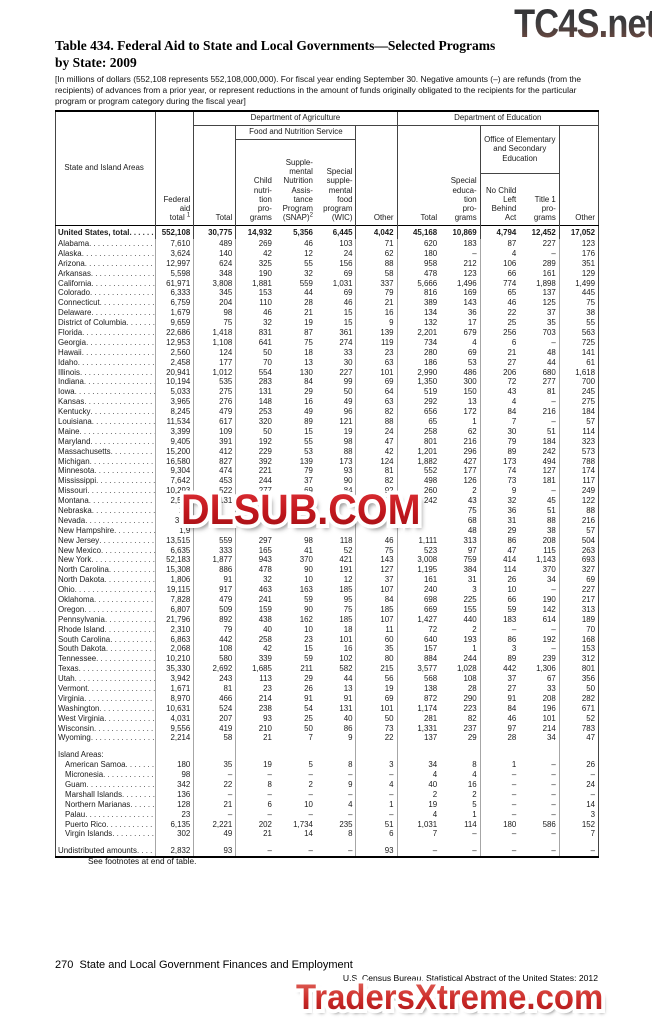  Describe the element at coordinates (214, 332) in the screenshot. I see `data-cell: 1,418` at that location.